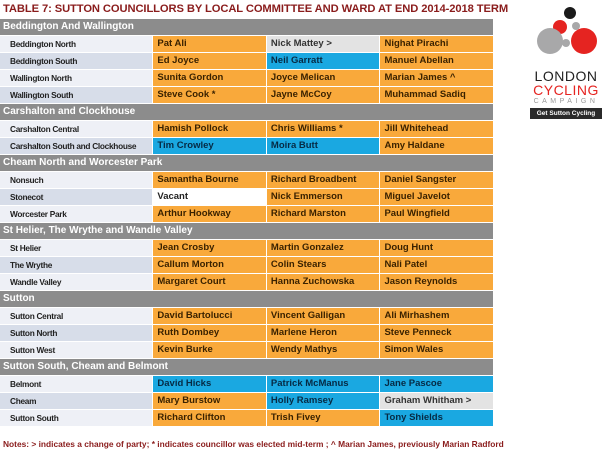  I want to click on ward-name: Sutton Central, so click(76, 316).